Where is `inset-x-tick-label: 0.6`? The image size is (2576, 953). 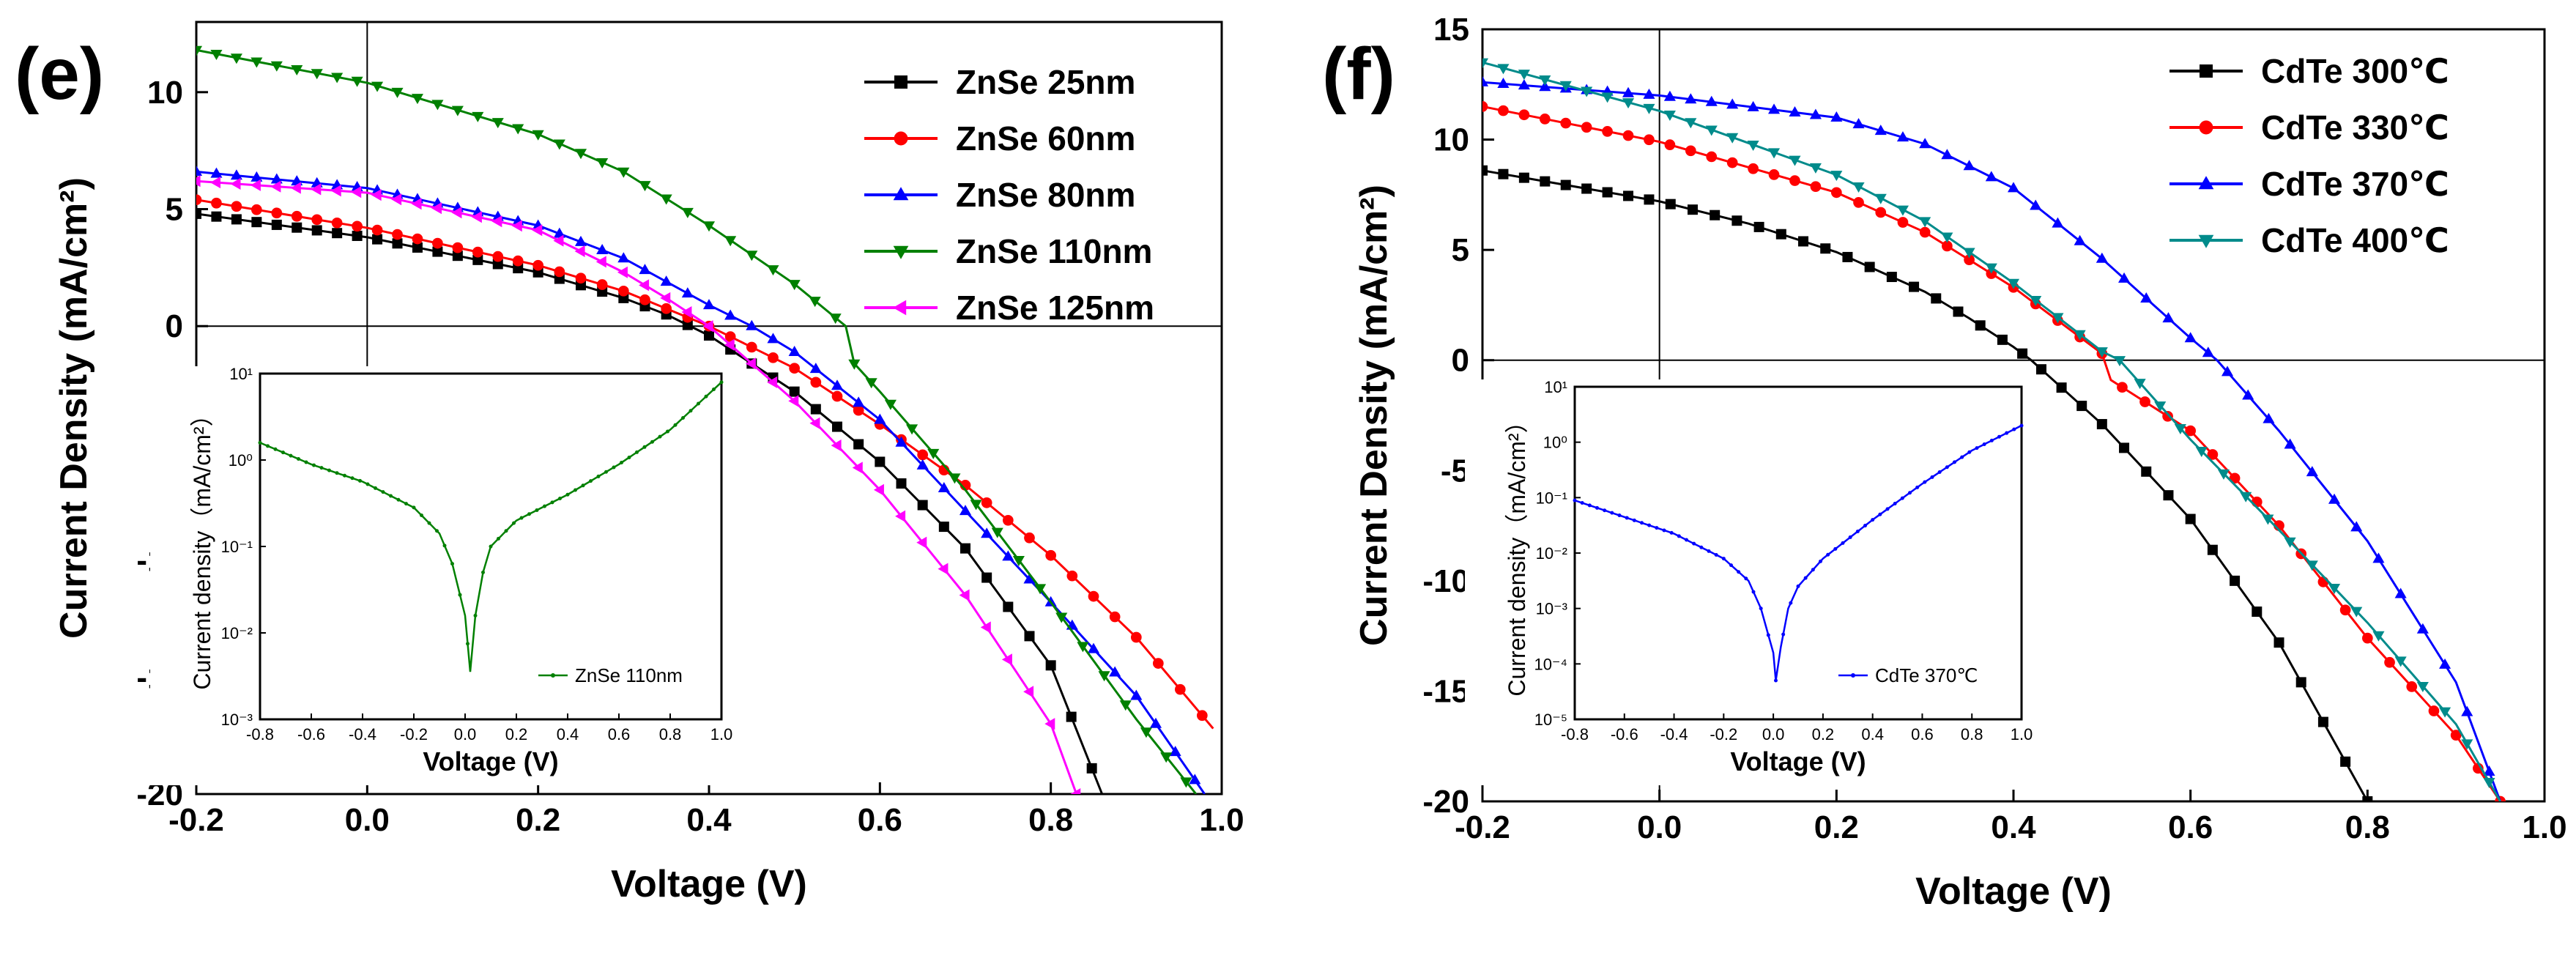
inset-x-tick-label: 0.6 is located at coordinates (619, 734).